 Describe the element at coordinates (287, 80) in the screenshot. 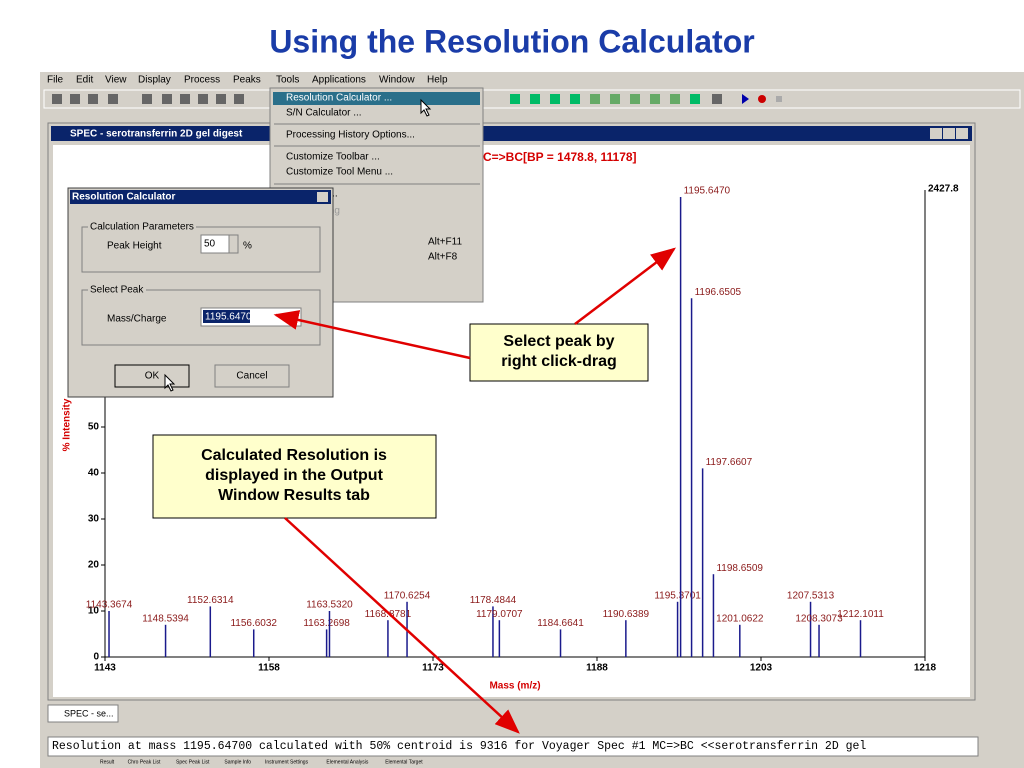

I see `menu-item: Tools` at that location.